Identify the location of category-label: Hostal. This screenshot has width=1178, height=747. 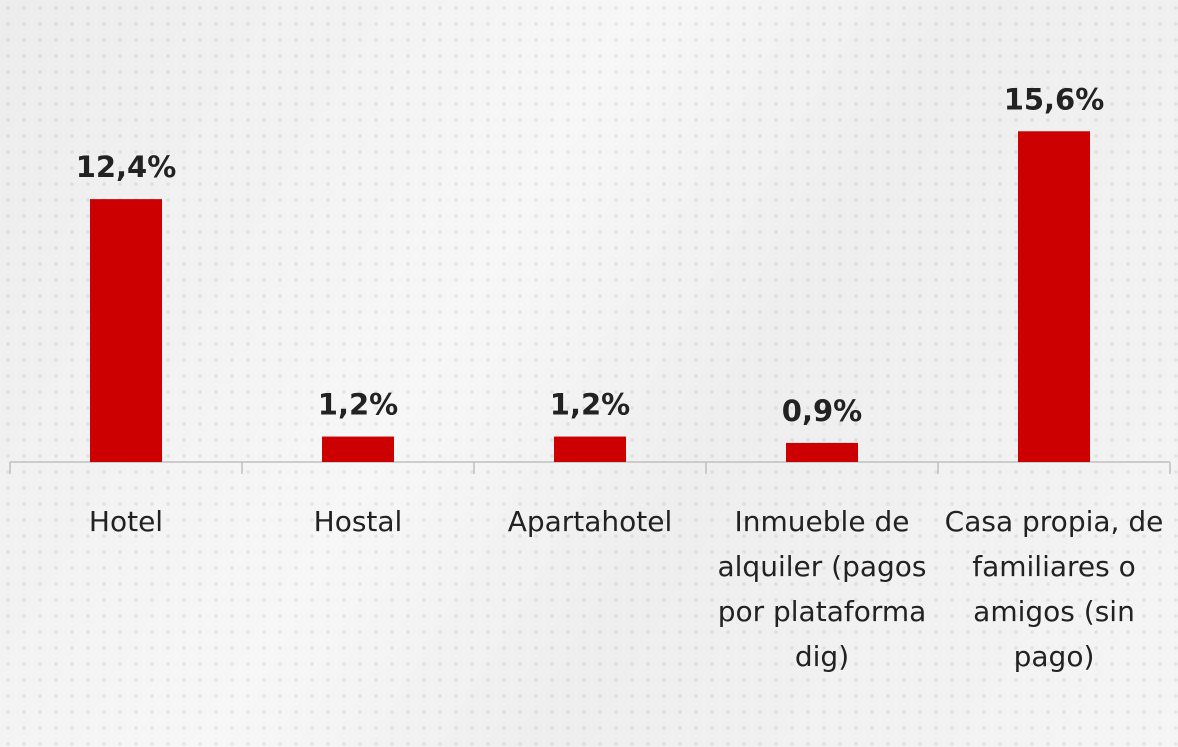
(358, 521).